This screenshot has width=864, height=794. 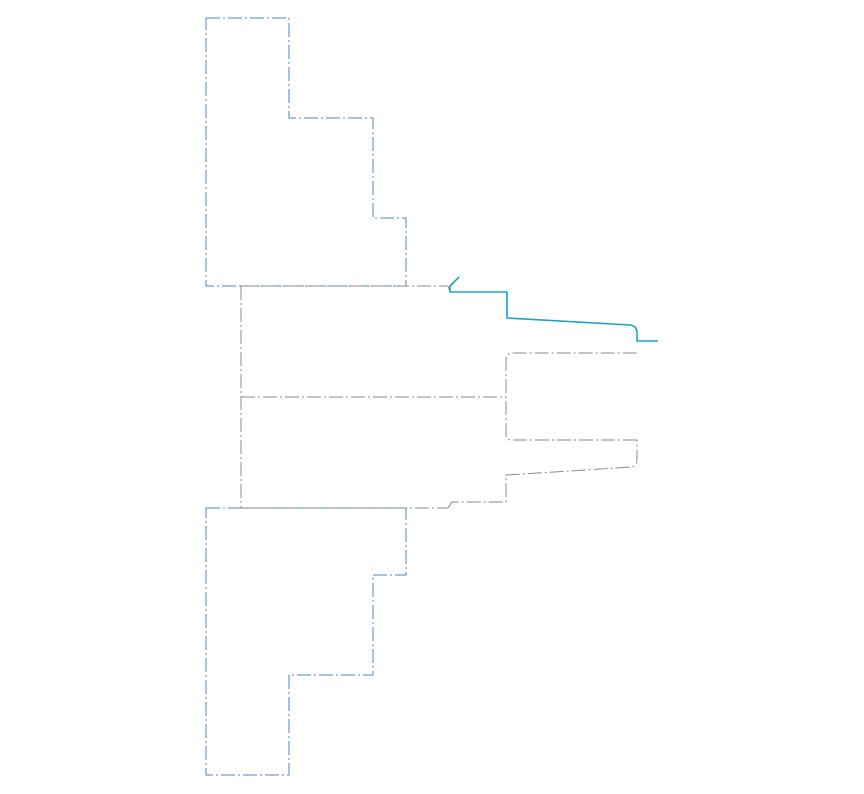 I want to click on stock-block, so click(x=344, y=397).